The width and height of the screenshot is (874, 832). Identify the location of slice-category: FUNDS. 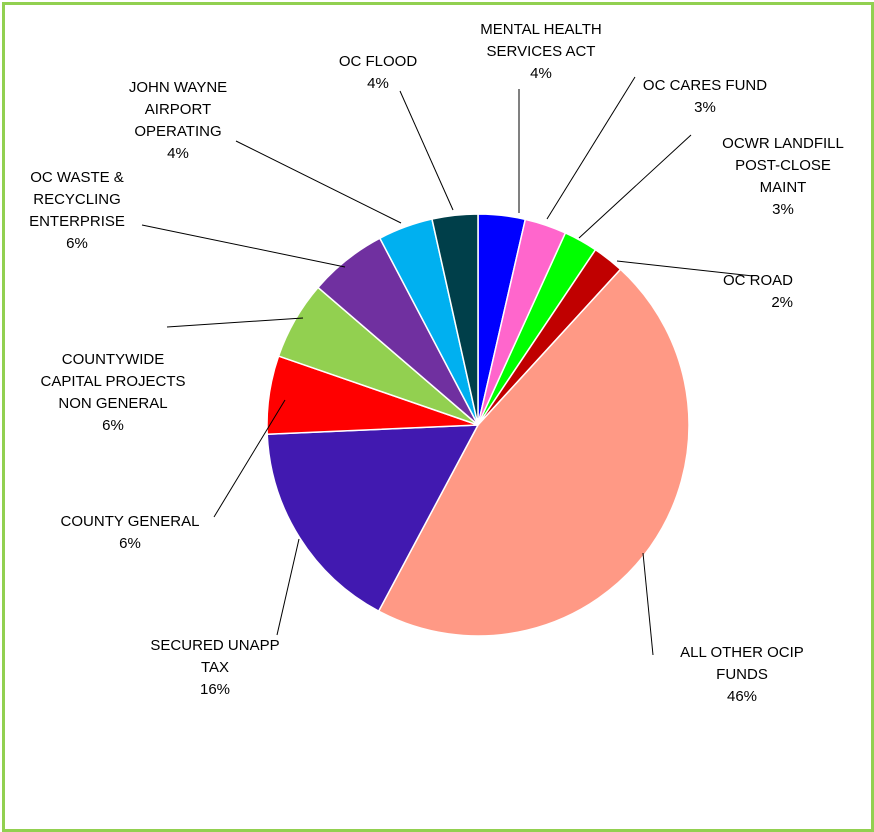
(742, 674).